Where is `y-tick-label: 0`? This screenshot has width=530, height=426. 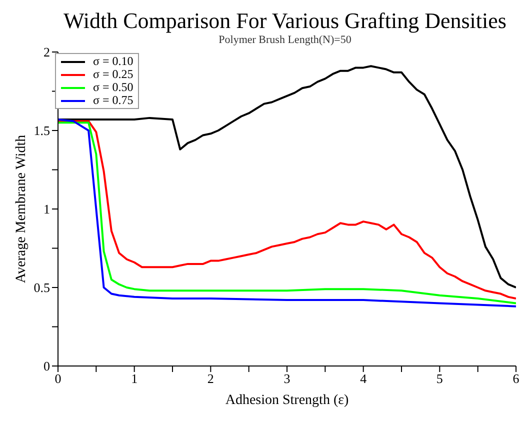
y-tick-label: 0 is located at coordinates (47, 366).